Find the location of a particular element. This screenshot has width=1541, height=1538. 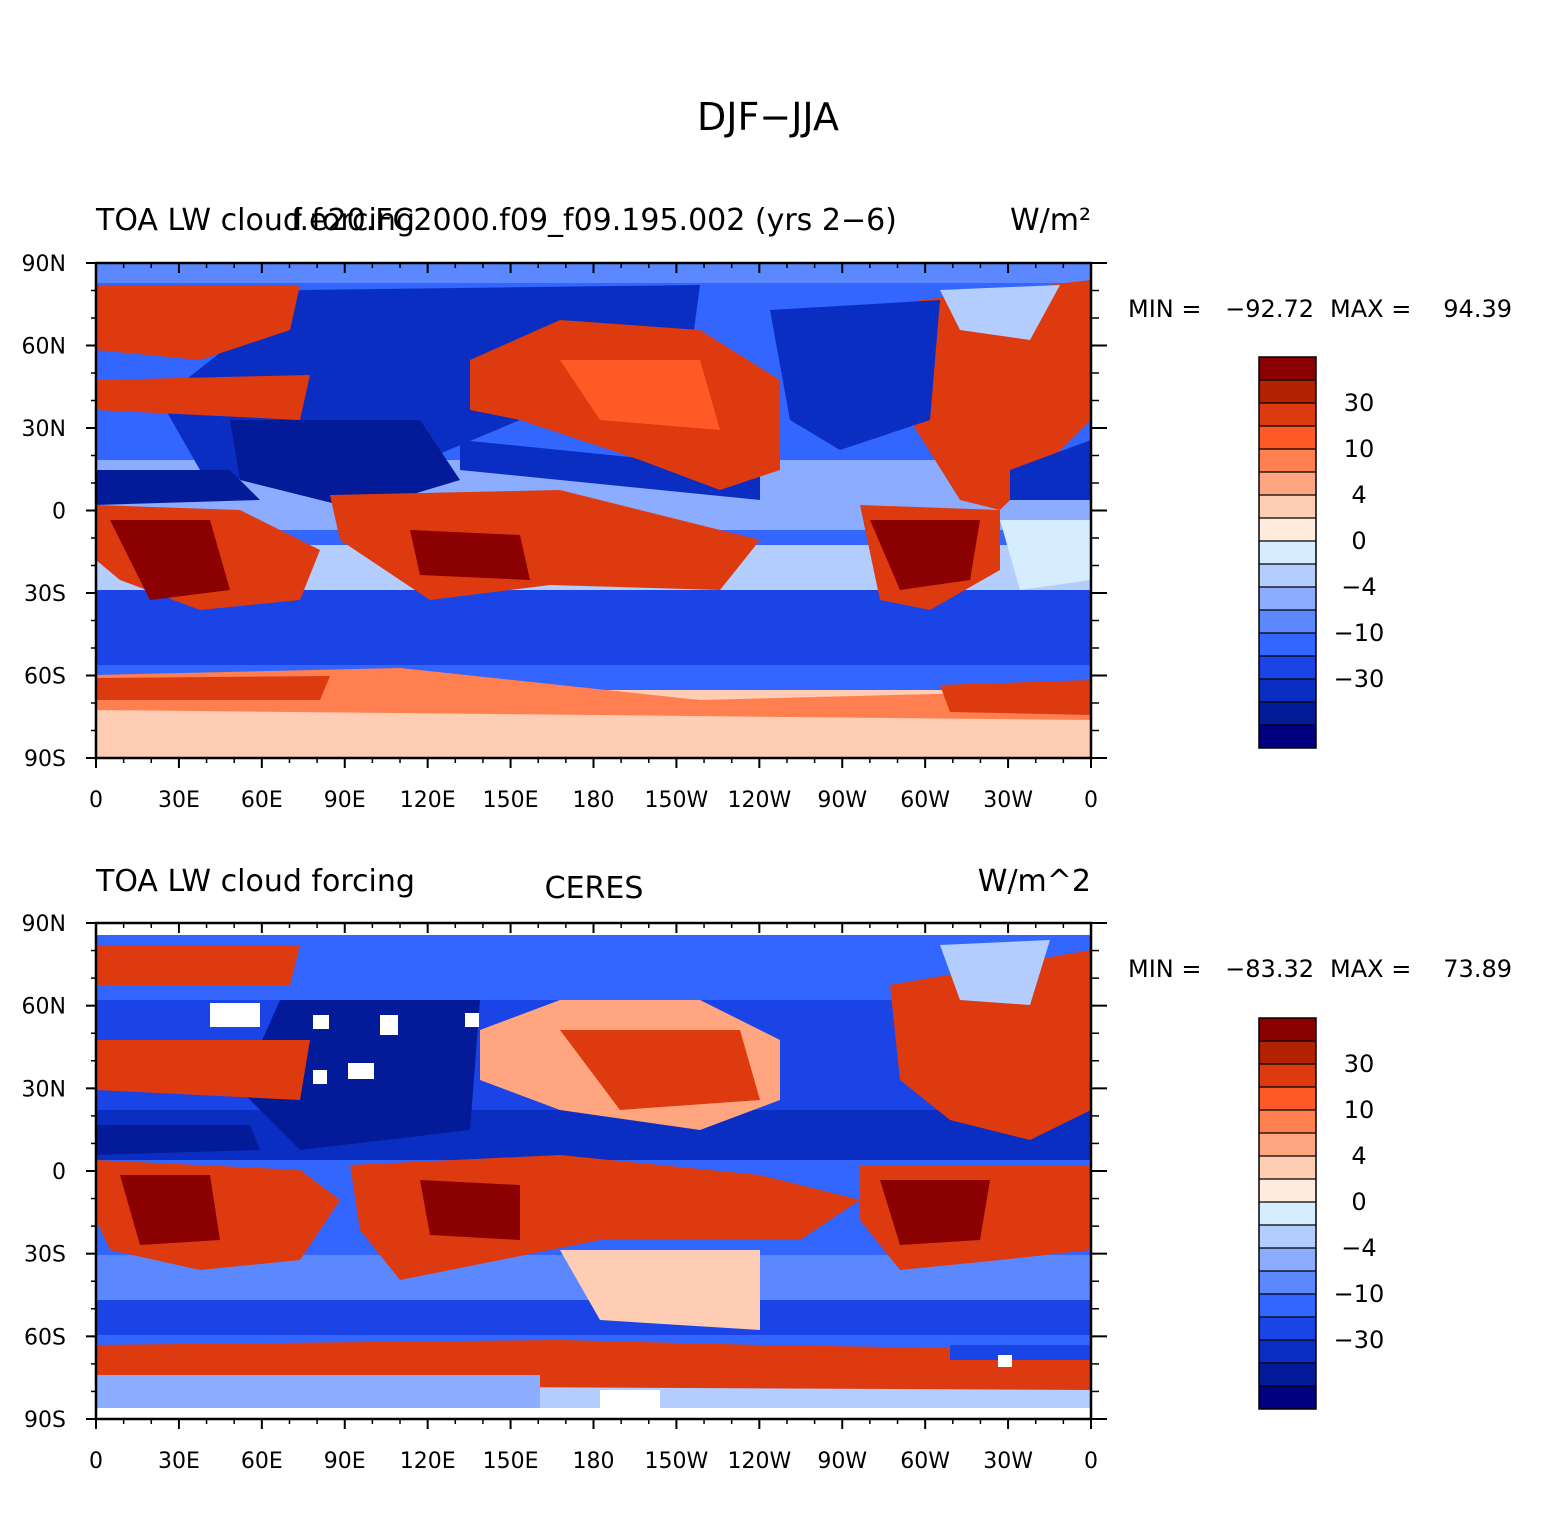

panel-units: W/m² is located at coordinates (1050, 220).